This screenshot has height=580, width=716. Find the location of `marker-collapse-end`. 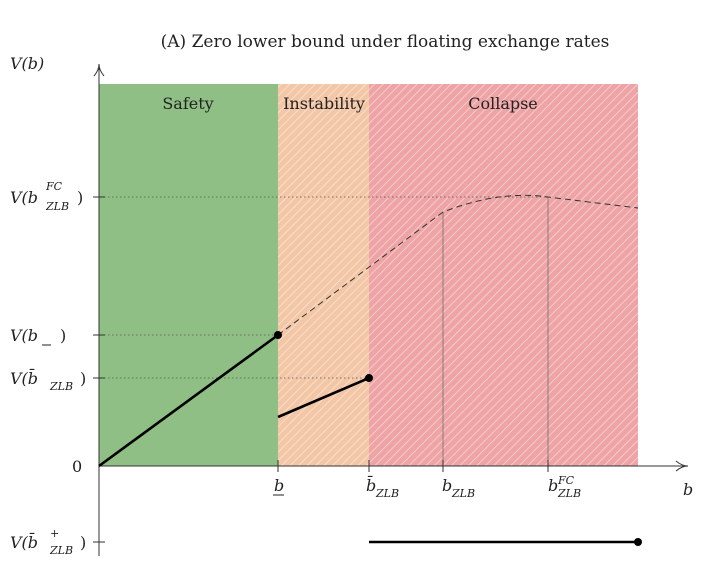

marker-collapse-end is located at coordinates (638, 542).